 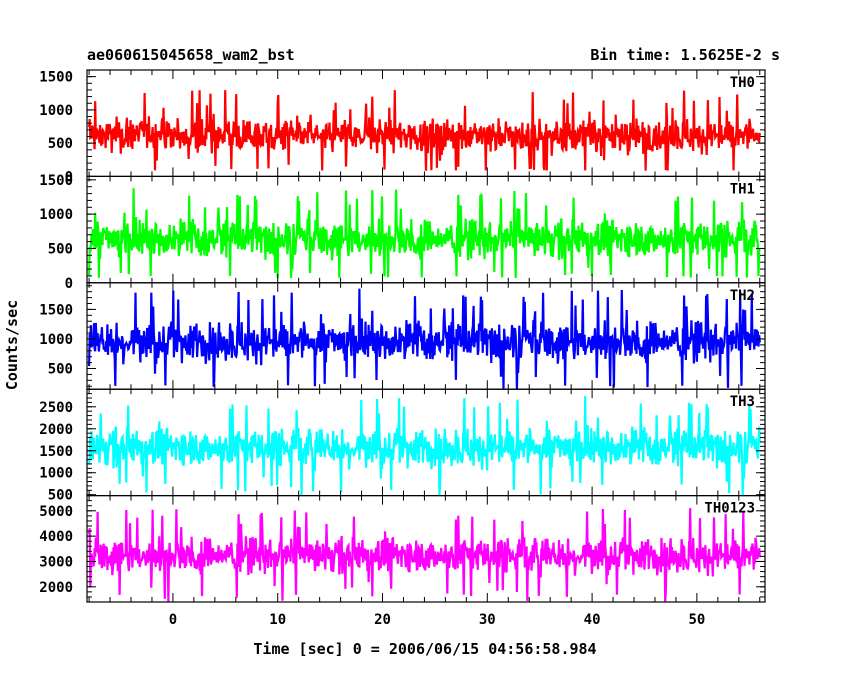 I want to click on panel-th2: 500 1000 1500 TH2, so click(x=402, y=336).